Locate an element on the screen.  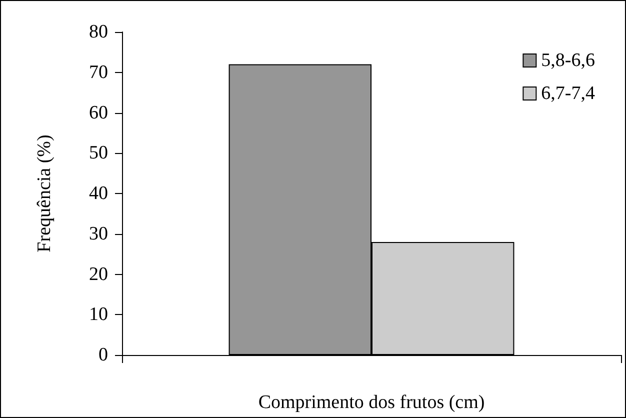
x-axis-title: Comprimento dos frutos (cm) is located at coordinates (371, 402).